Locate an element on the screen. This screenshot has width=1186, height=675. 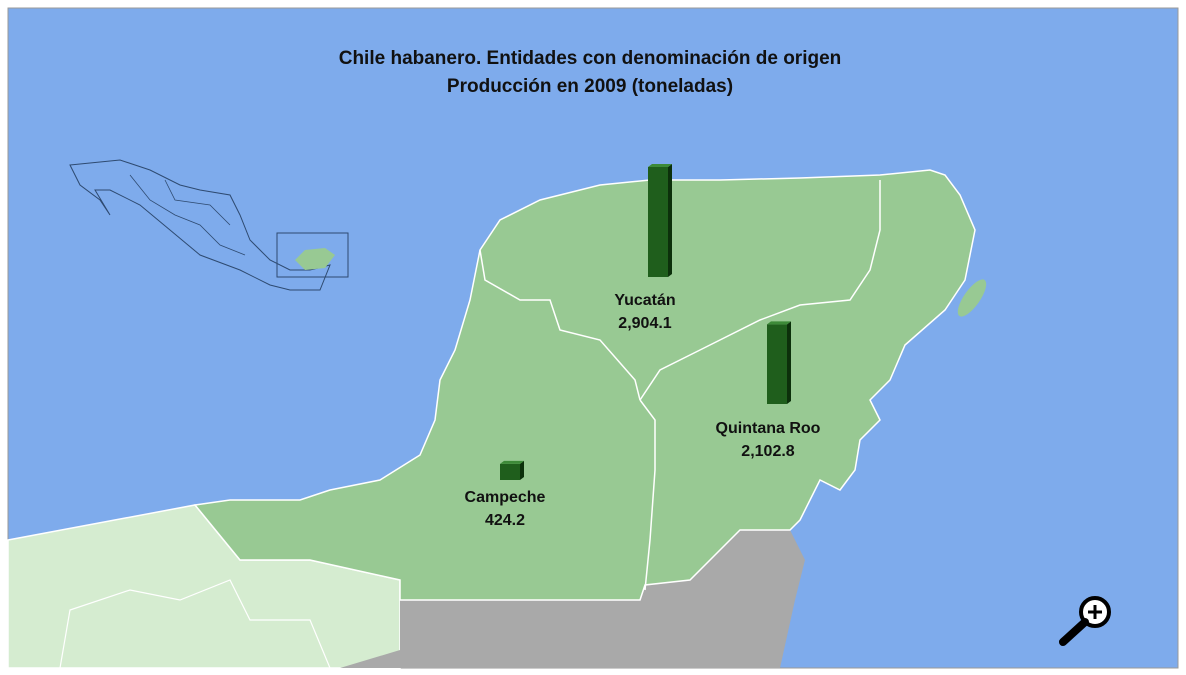
region-name: Quintana Roo is located at coordinates (768, 428).